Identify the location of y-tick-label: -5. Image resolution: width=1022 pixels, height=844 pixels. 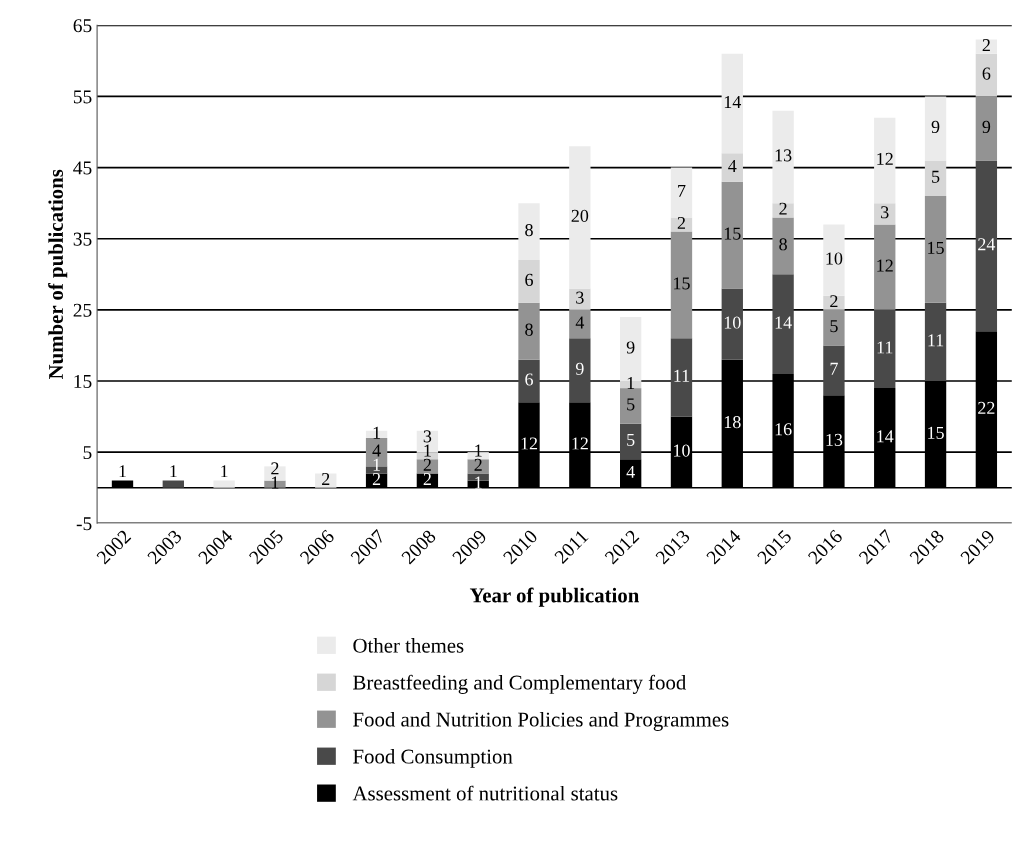
(84, 524).